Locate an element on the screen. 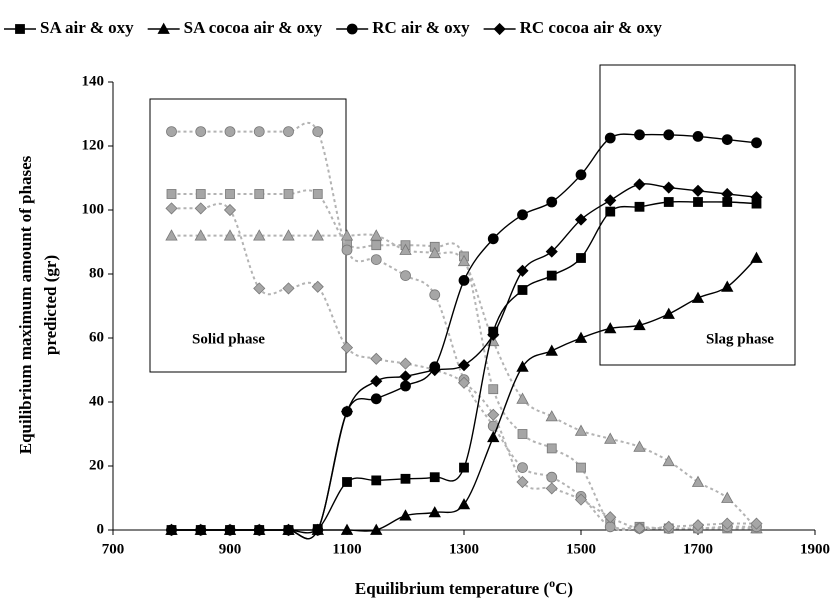 The width and height of the screenshot is (839, 611). y-axis-title: predicted (gr) is located at coordinates (50, 305).